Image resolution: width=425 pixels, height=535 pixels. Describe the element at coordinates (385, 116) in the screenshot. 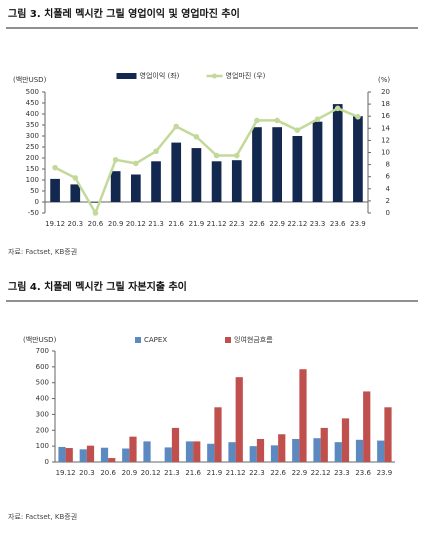

I see `y2-tick-label: 16` at that location.